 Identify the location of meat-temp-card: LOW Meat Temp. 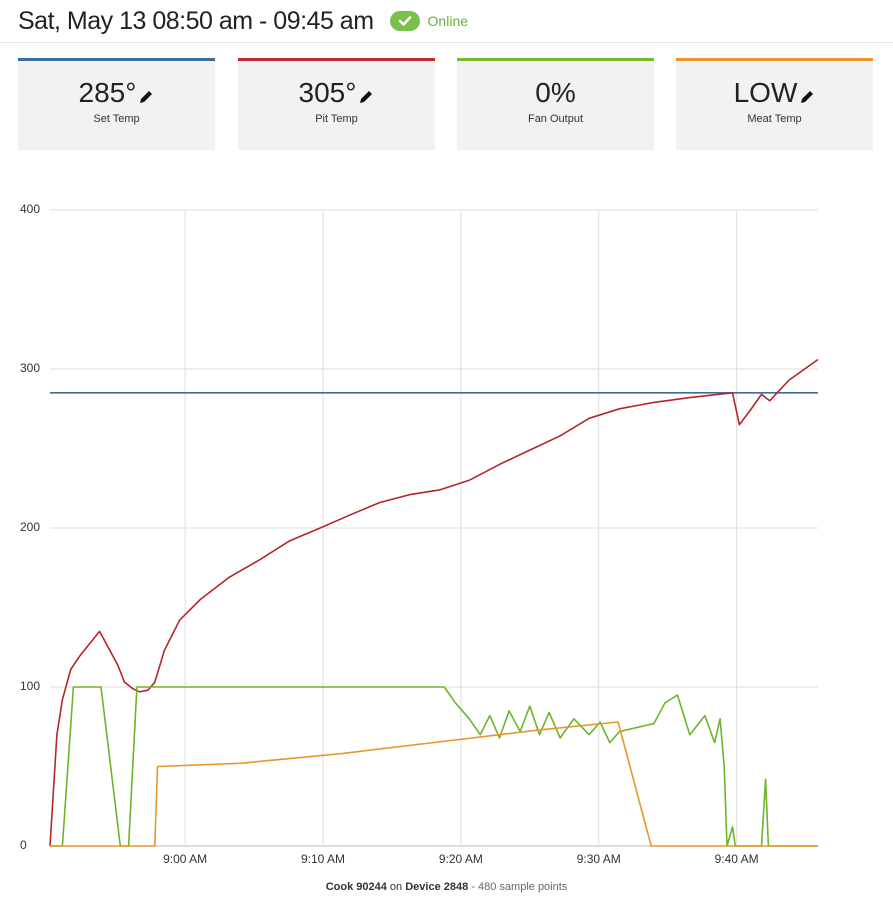
(774, 104).